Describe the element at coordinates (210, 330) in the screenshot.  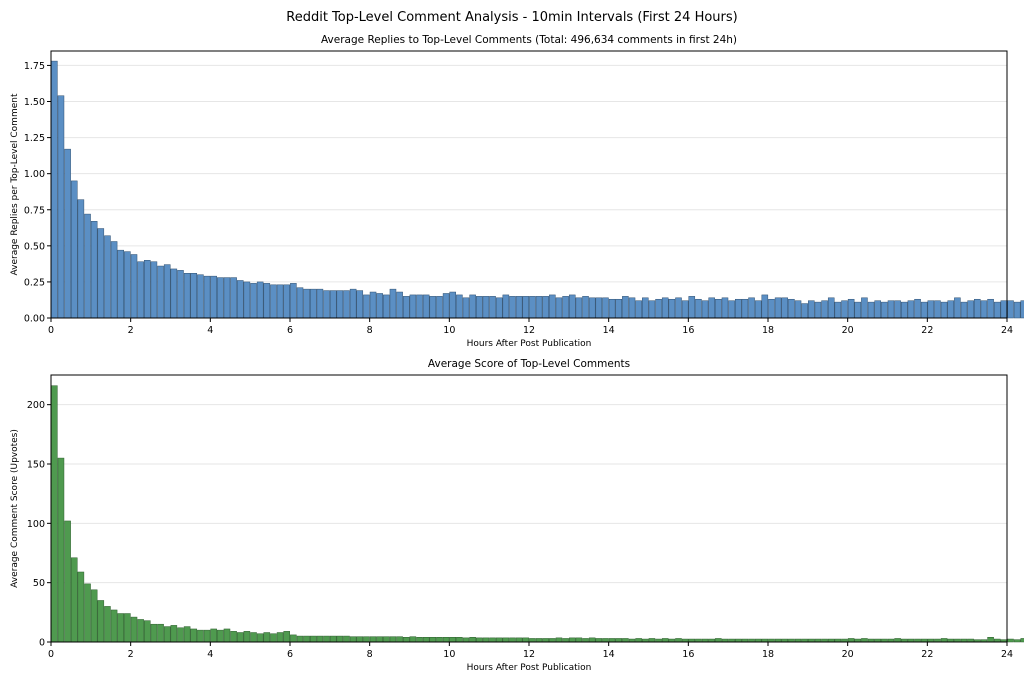
I see `replies-x-tick-label: 4` at that location.